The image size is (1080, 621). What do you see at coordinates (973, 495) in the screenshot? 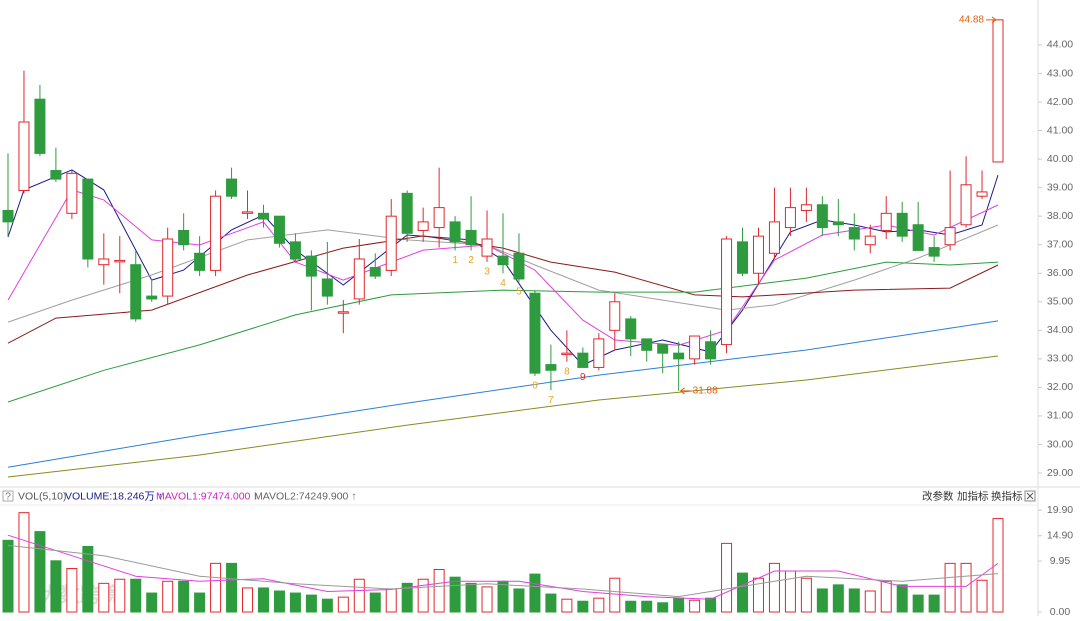
I see `button: 加指标` at bounding box center [973, 495].